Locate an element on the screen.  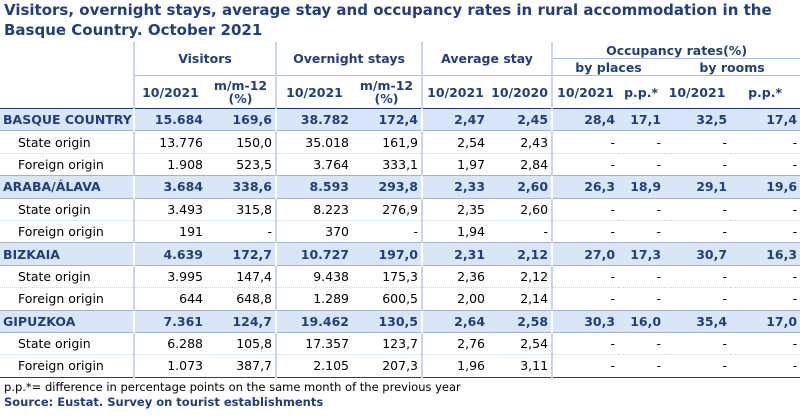
cell-r-pp: 17,4 is located at coordinates (765, 119).